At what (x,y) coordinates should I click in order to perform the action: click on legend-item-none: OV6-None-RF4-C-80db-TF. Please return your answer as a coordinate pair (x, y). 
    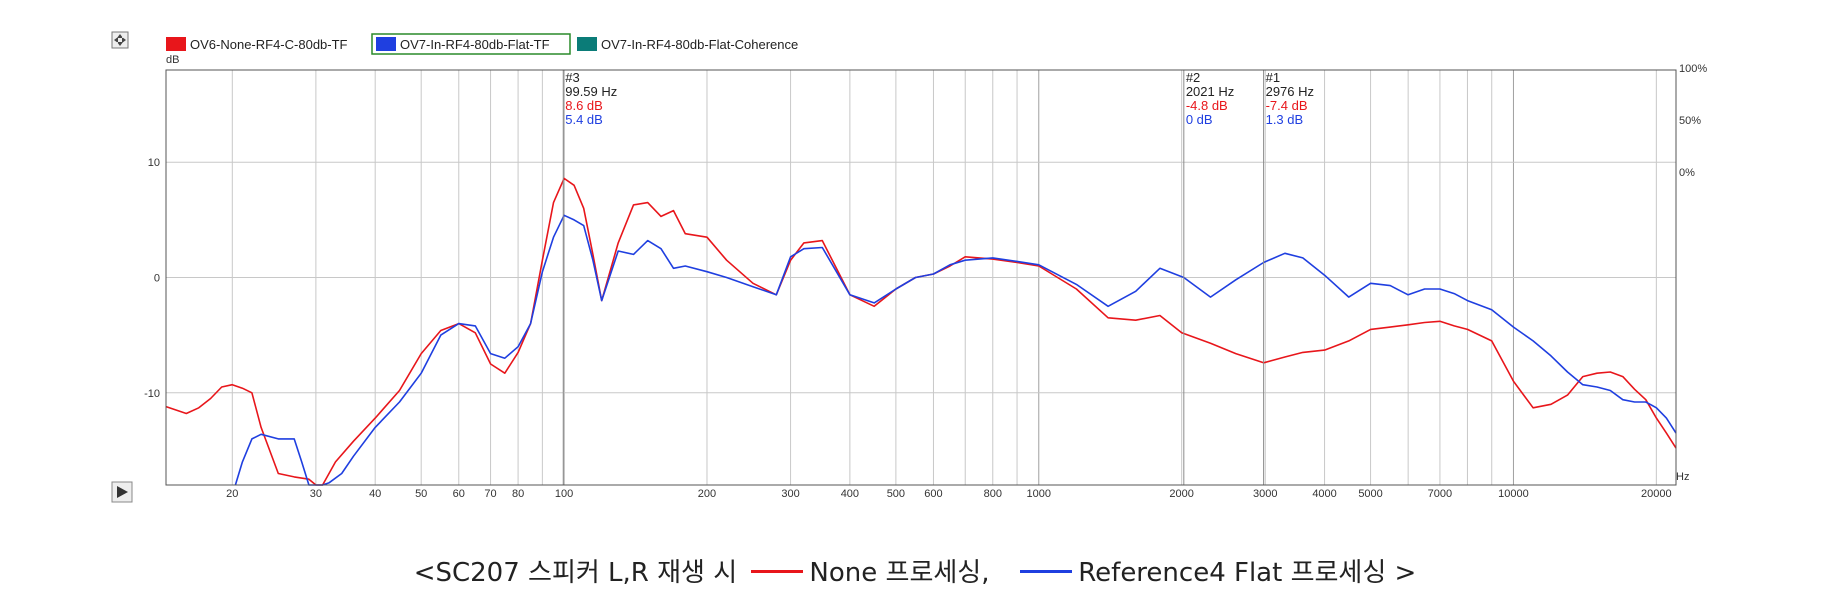
    Looking at the image, I should click on (257, 44).